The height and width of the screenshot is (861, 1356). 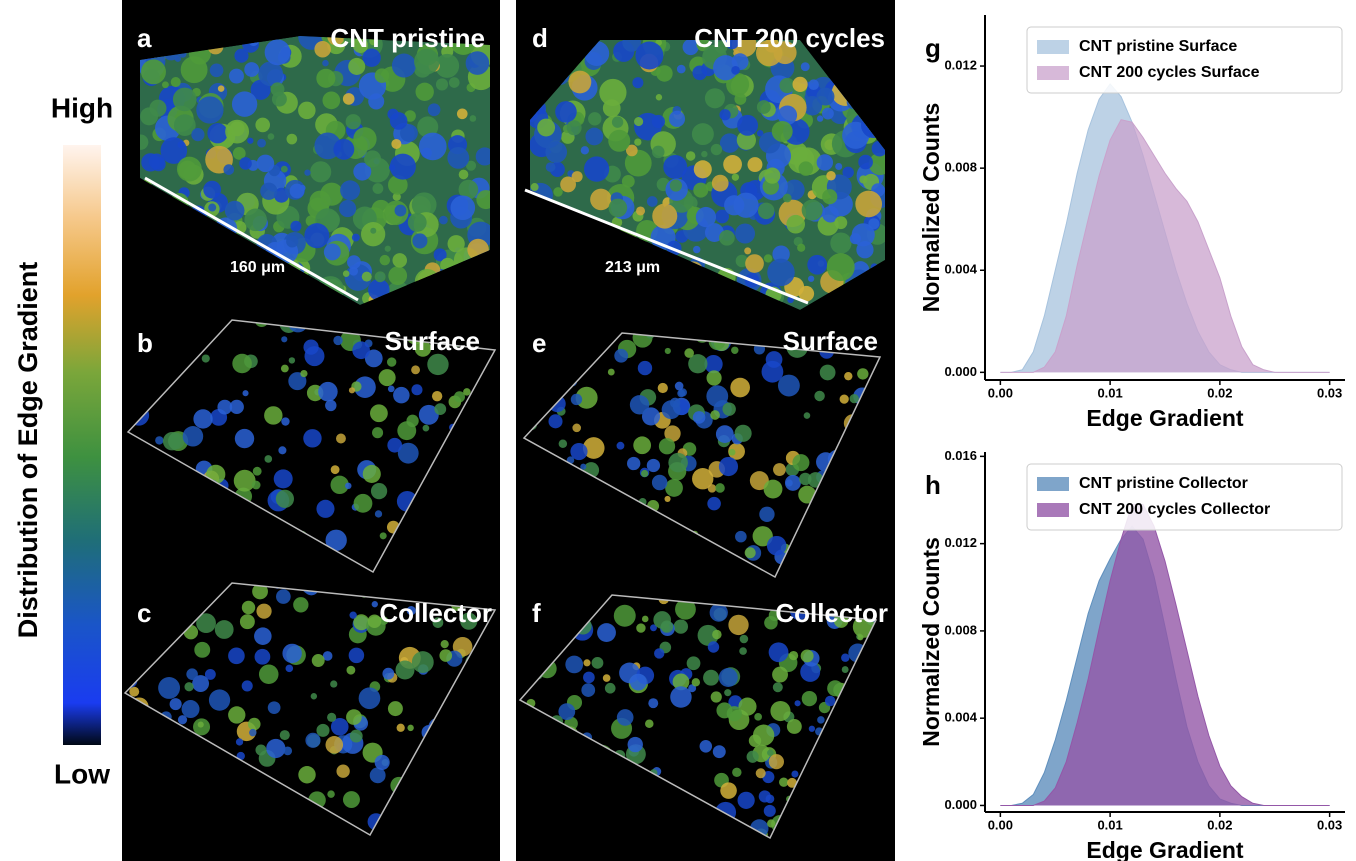 I want to click on scale-label: 213 μm, so click(x=632, y=267).